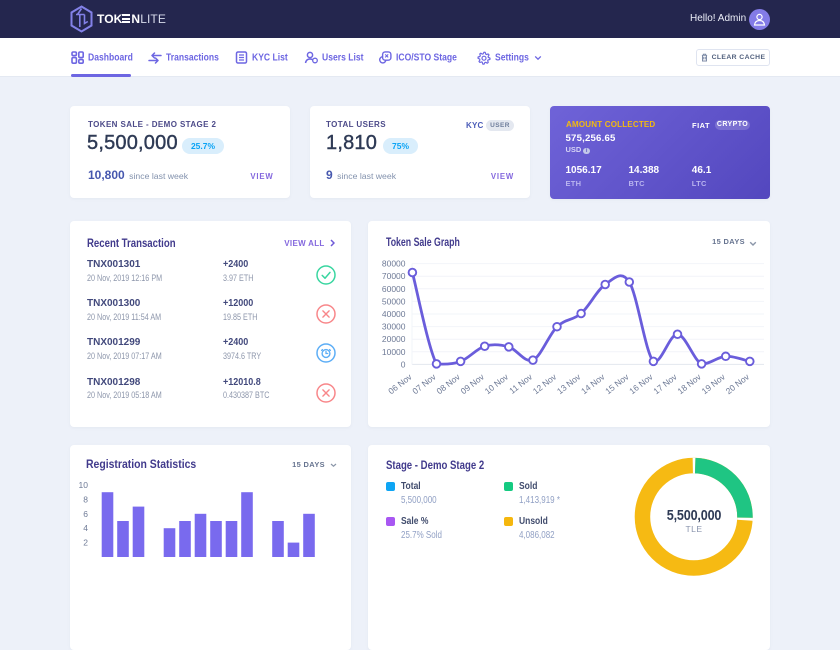 The height and width of the screenshot is (650, 840). I want to click on svg-text: 50000, so click(394, 301).